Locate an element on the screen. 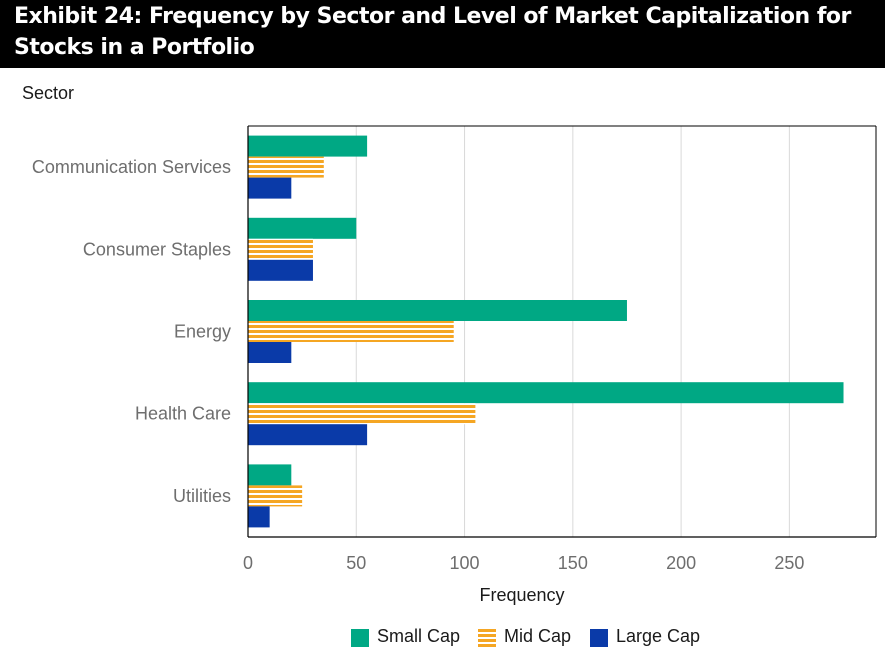 The width and height of the screenshot is (885, 671). x-tick-label-150: 150 is located at coordinates (573, 563).